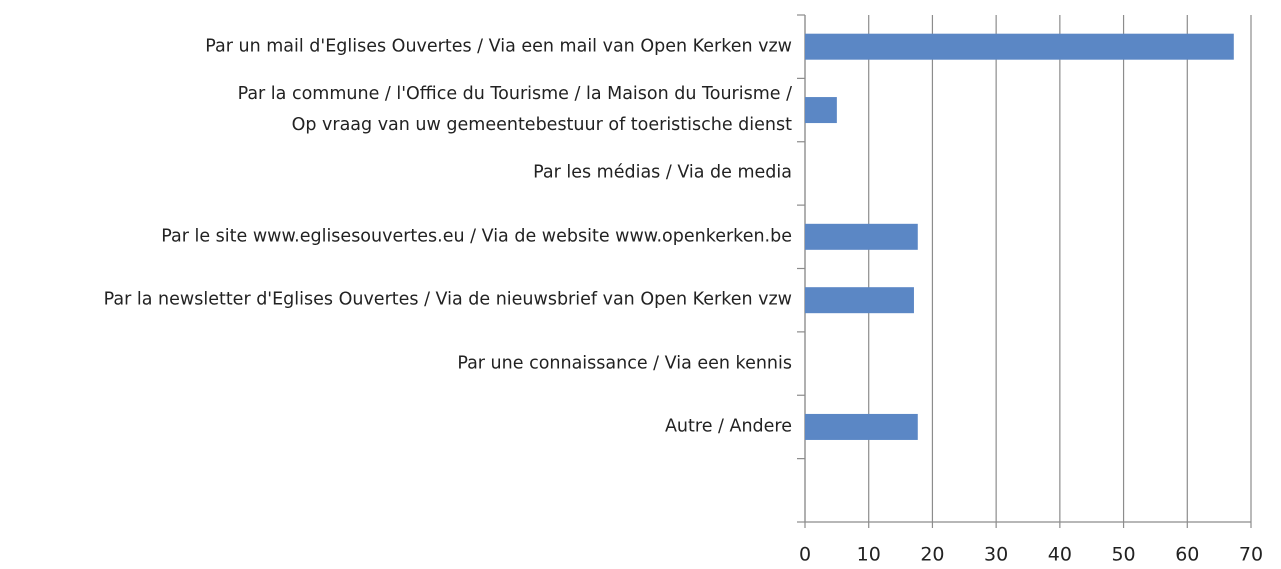 This screenshot has width=1281, height=569. Describe the element at coordinates (1060, 555) in the screenshot. I see `x-tick-label: 40` at that location.